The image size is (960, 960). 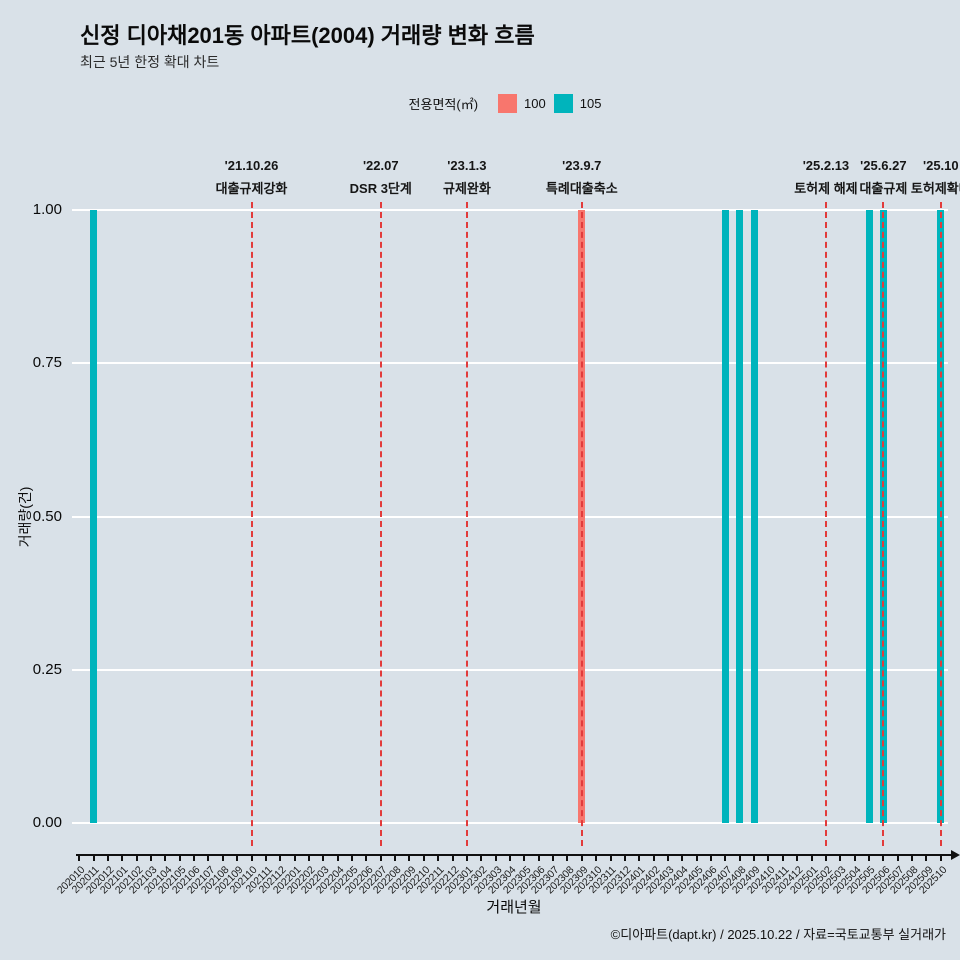 What do you see at coordinates (535, 103) in the screenshot?
I see `legend-label-100: 100` at bounding box center [535, 103].